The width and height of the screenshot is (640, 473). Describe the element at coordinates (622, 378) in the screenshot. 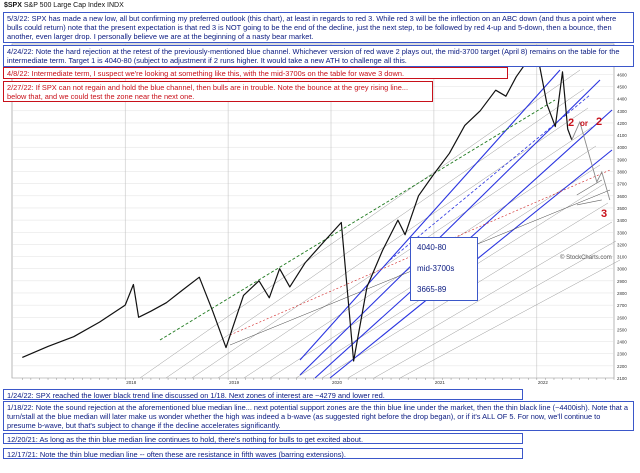

I see `y-tick-label: 2100` at that location.